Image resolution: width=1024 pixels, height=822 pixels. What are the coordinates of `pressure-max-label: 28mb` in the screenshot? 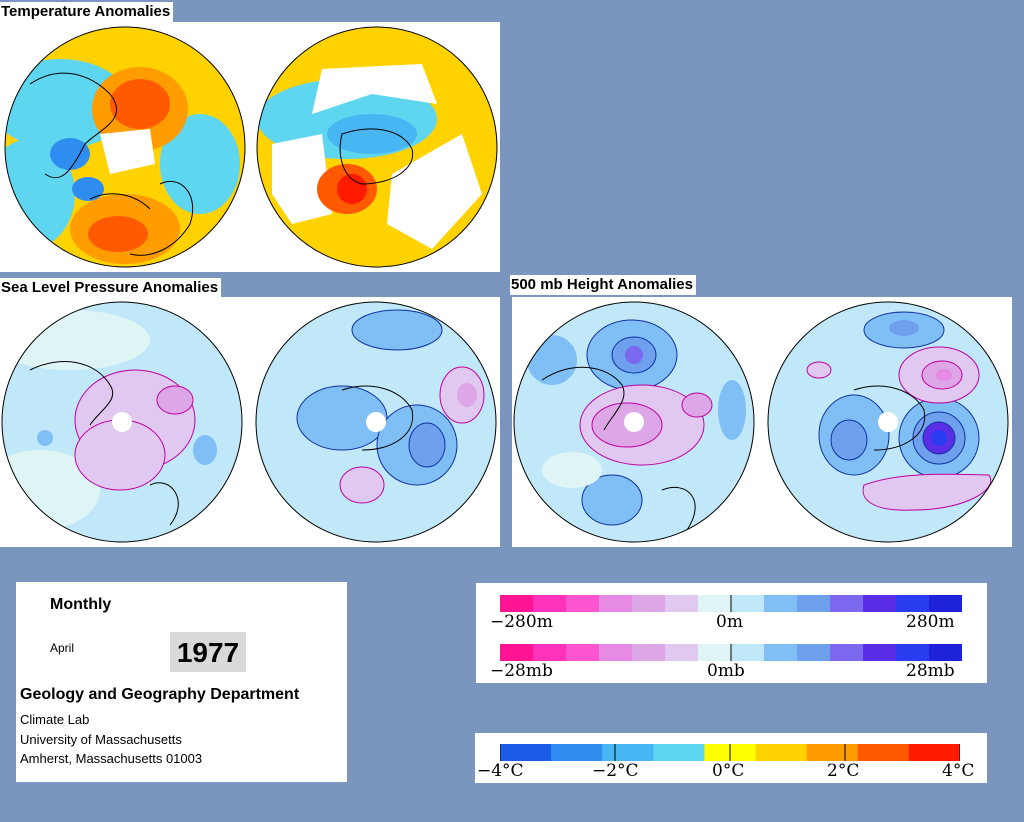 It's located at (930, 671).